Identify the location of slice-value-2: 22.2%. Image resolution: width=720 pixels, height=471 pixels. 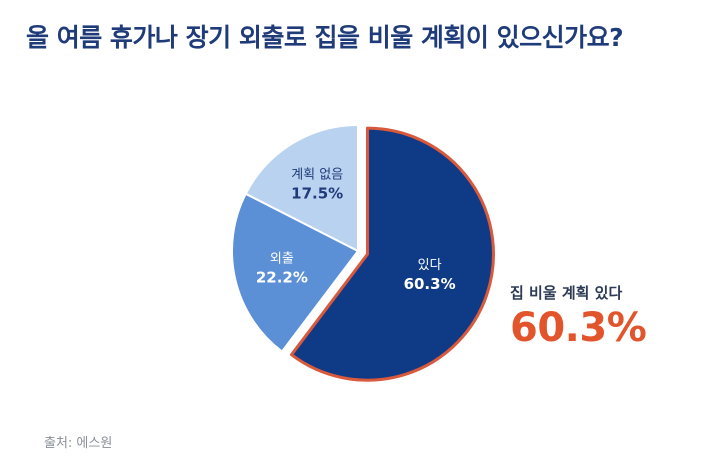
(282, 278).